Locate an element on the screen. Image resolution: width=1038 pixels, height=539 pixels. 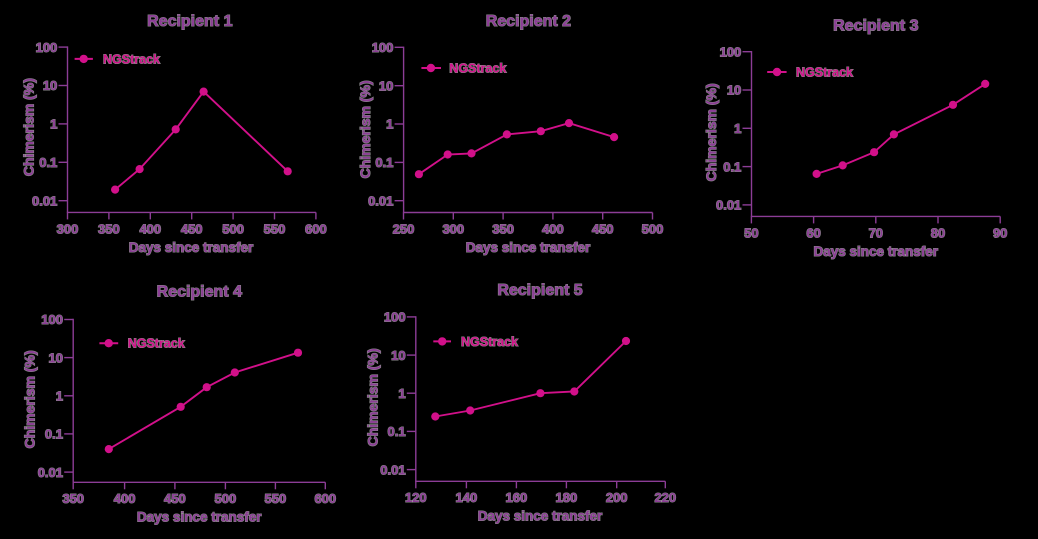
svg-text: Recipient 2 is located at coordinates (528, 21).